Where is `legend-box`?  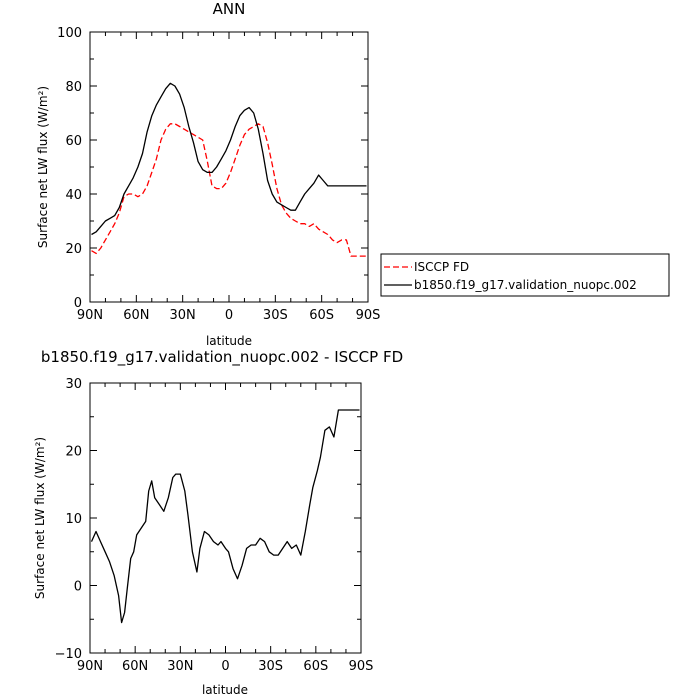
legend-box is located at coordinates (525, 275).